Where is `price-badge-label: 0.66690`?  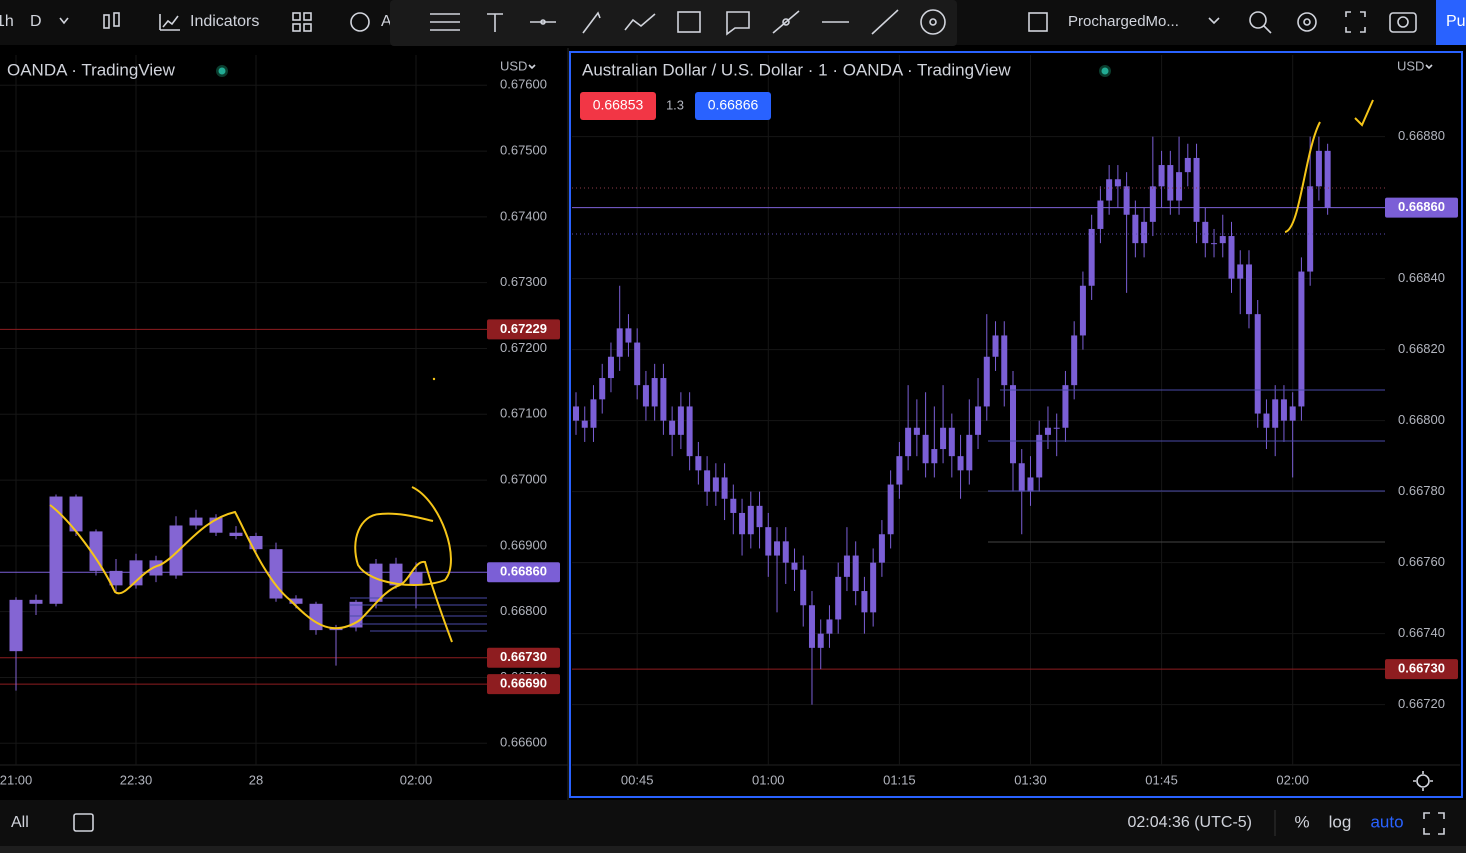 price-badge-label: 0.66690 is located at coordinates (523, 683).